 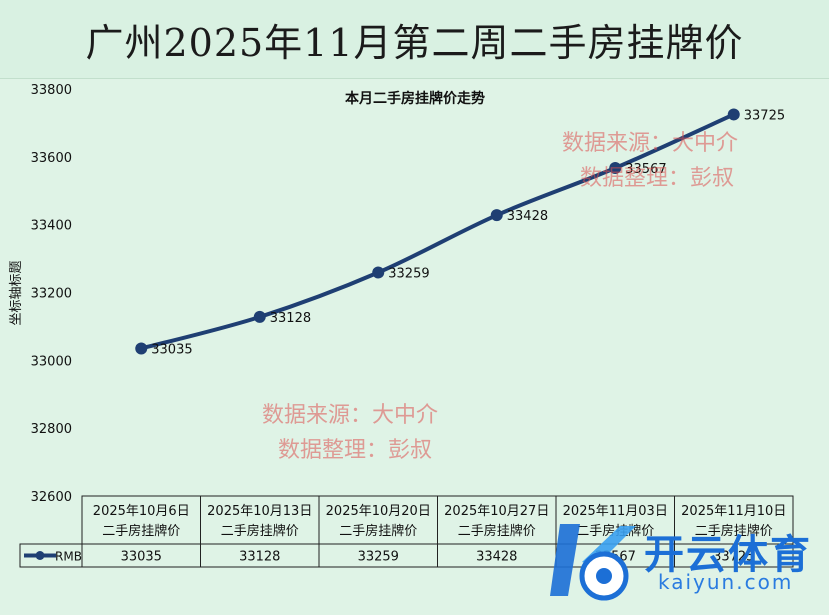 I want to click on data-label: 33567, so click(x=645, y=169).